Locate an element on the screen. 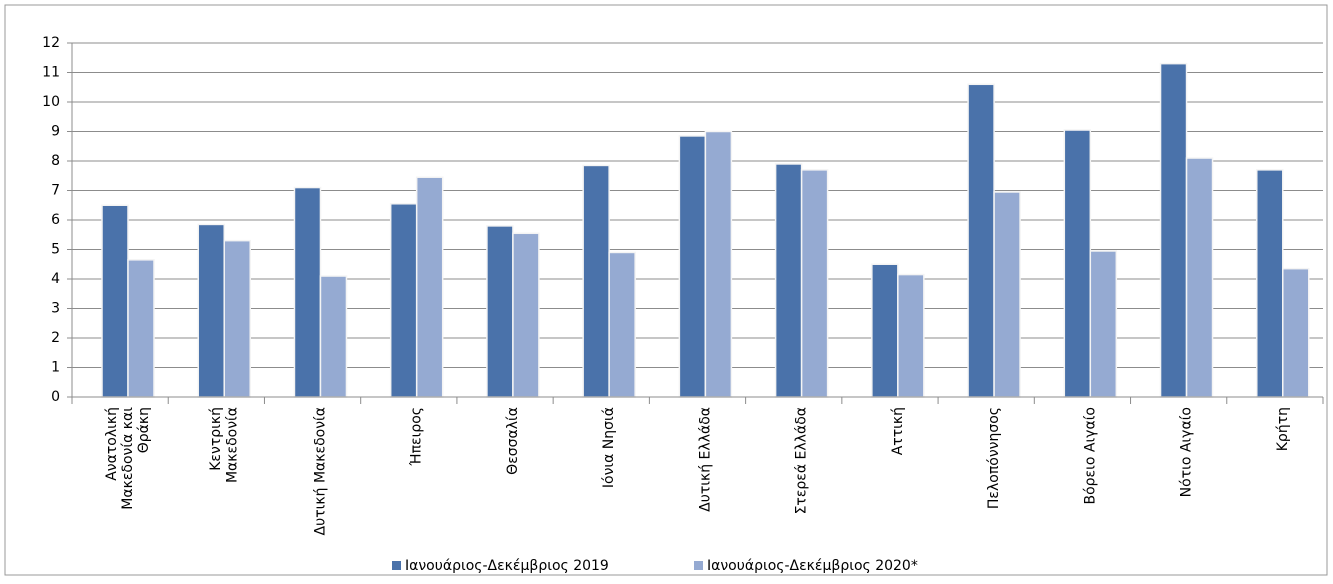 This screenshot has height=584, width=1333. y-tick-label: 6 is located at coordinates (55, 220).